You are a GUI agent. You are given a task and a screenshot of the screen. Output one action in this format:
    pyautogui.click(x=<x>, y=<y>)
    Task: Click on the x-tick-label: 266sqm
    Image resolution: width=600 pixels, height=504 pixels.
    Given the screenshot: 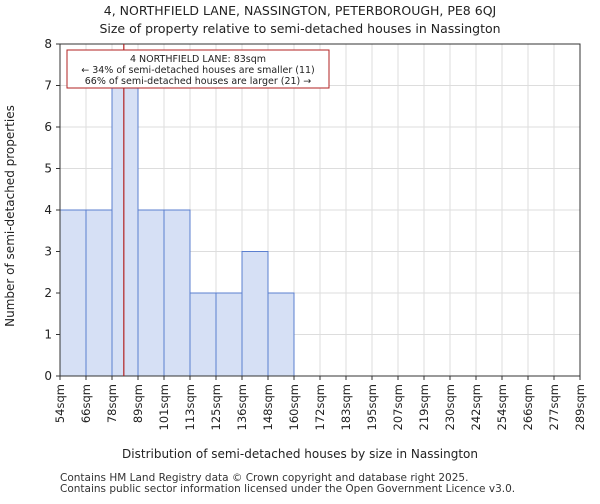 What is the action you would take?
    pyautogui.click(x=528, y=407)
    